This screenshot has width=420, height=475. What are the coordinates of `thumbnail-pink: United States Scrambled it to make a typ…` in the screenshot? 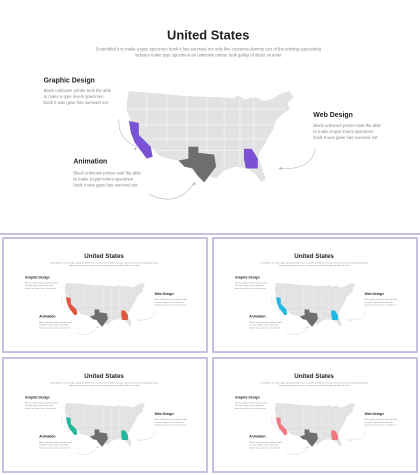 It's located at (315, 415).